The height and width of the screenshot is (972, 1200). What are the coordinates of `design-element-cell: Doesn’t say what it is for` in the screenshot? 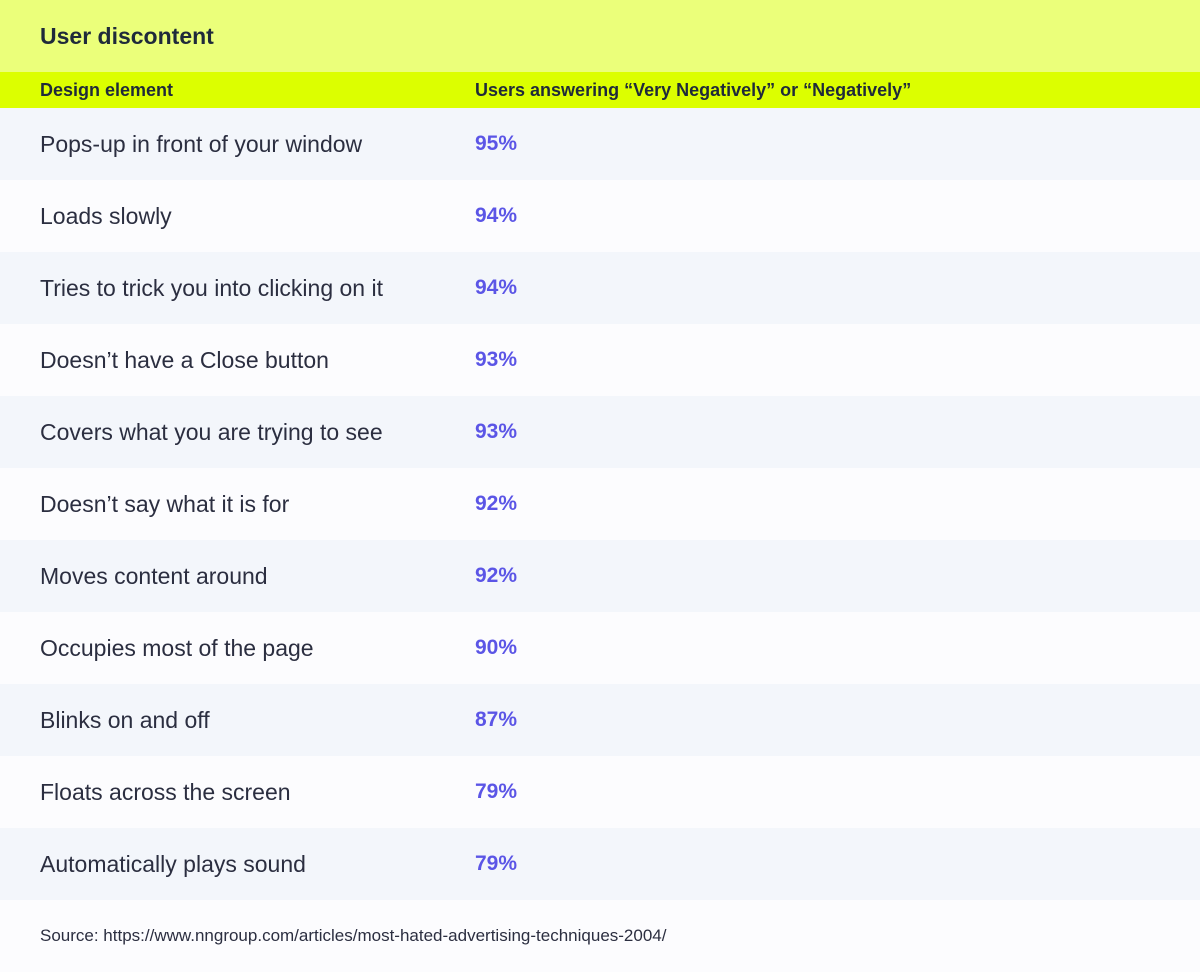 It's located at (165, 503).